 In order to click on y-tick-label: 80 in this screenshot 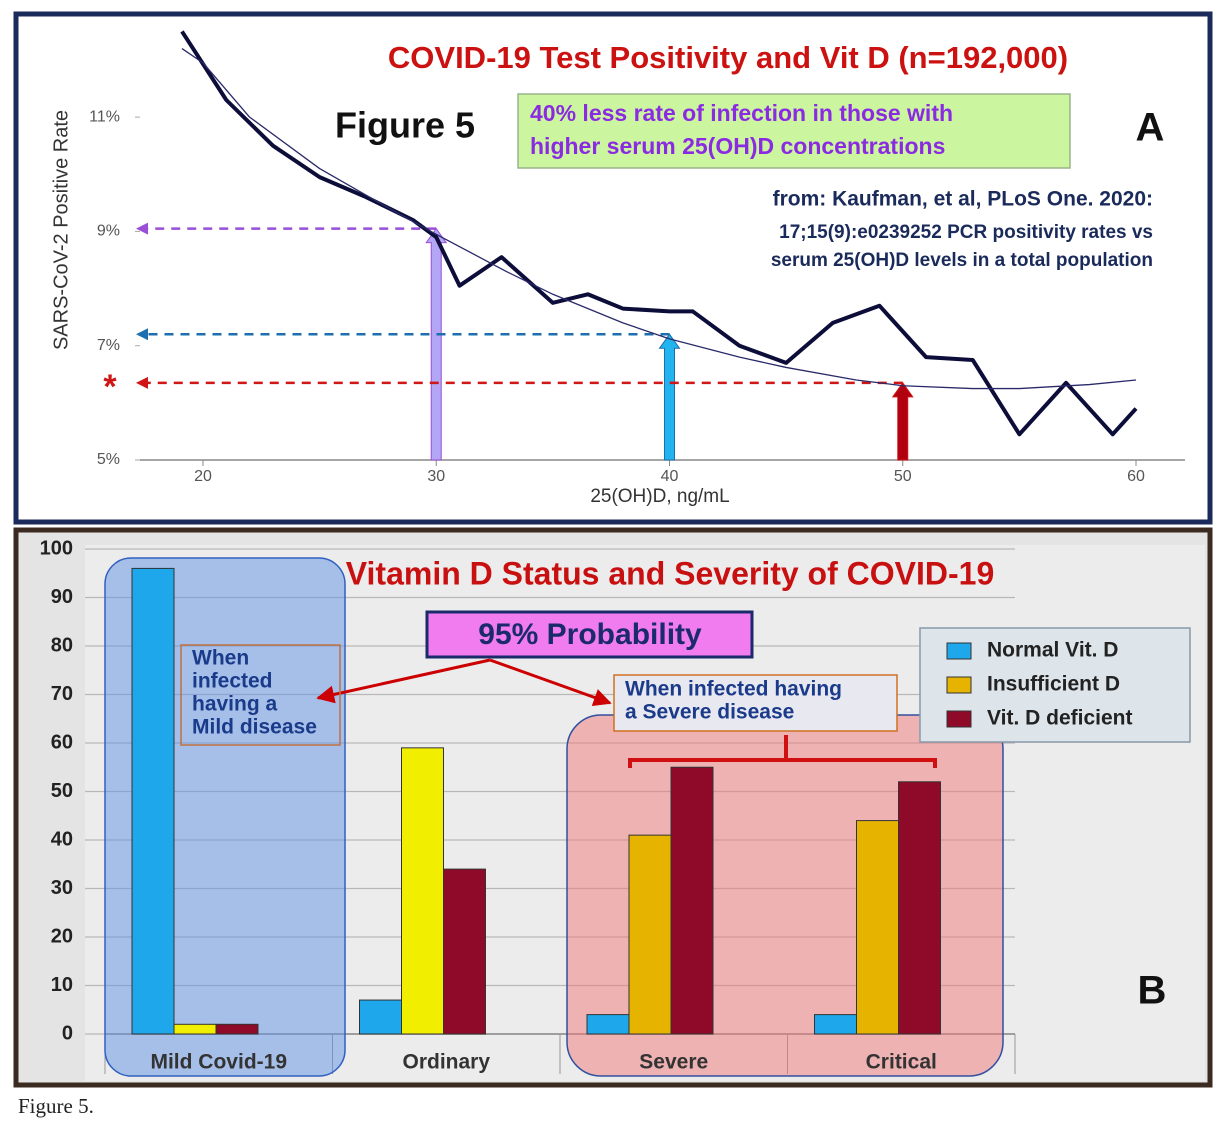, I will do `click(62, 645)`.